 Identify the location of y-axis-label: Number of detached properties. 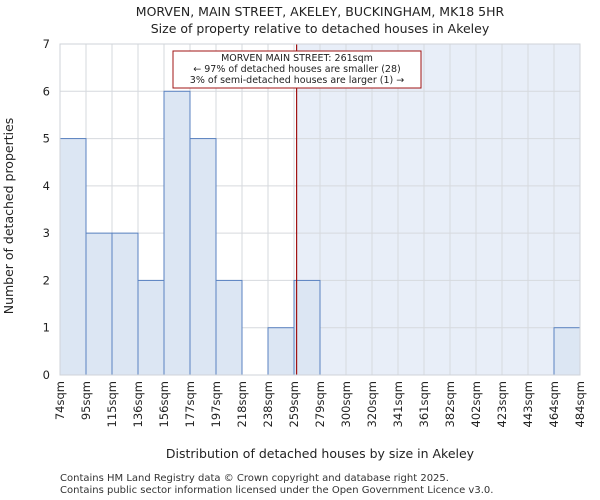
(8, 216).